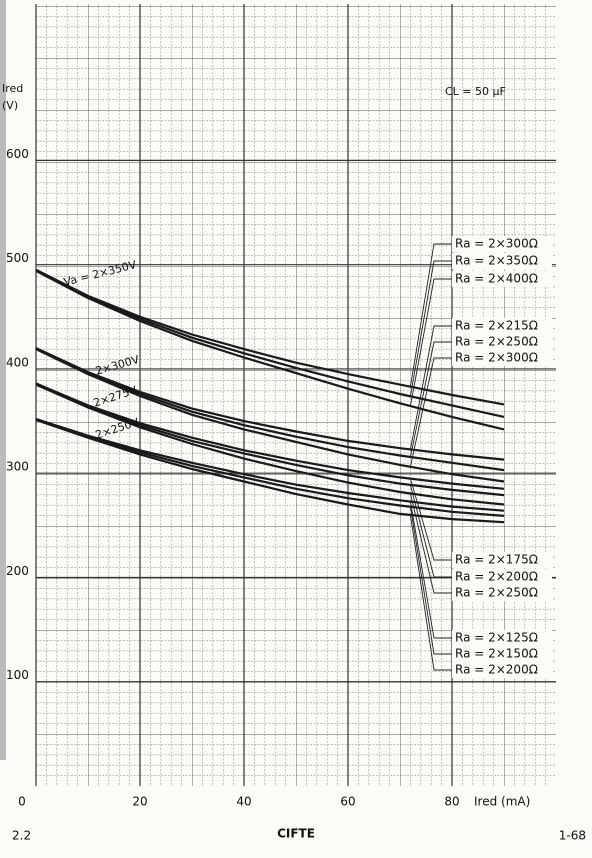 This screenshot has height=858, width=592. I want to click on y-axis-label: Ired (V), so click(13, 97).